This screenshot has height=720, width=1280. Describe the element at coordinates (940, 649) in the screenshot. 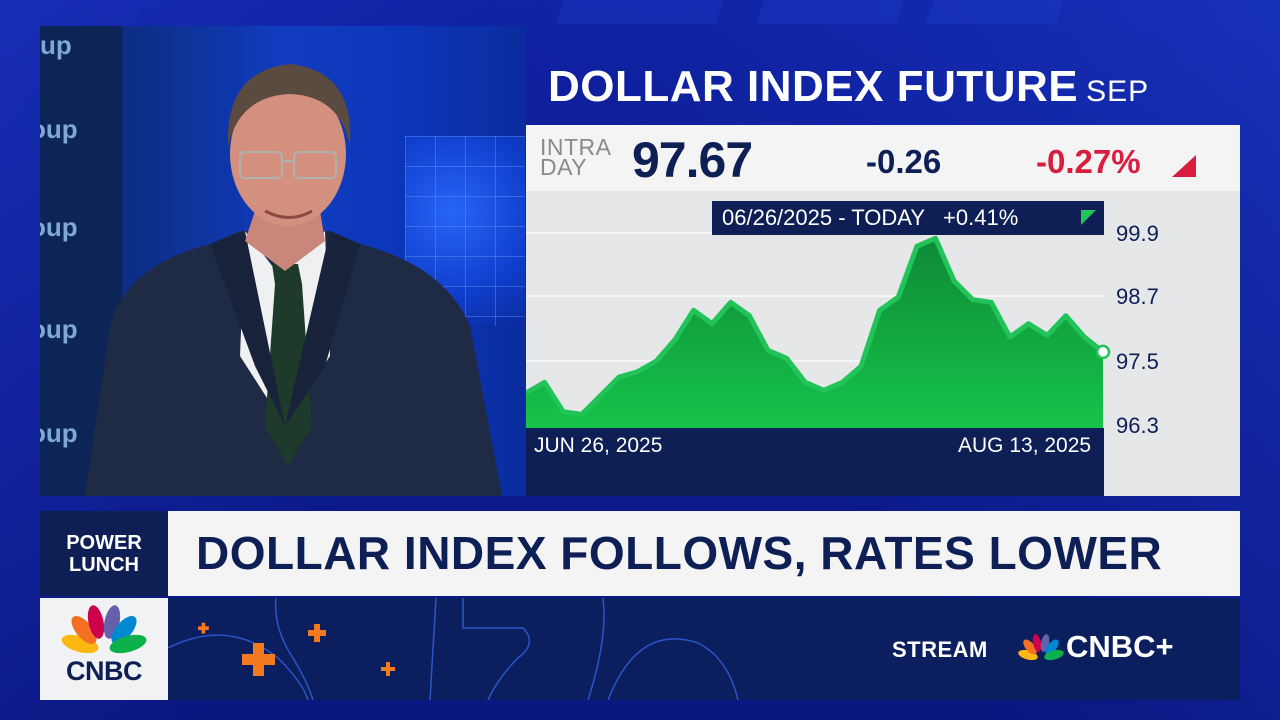

I see `stream-label: STREAM` at that location.